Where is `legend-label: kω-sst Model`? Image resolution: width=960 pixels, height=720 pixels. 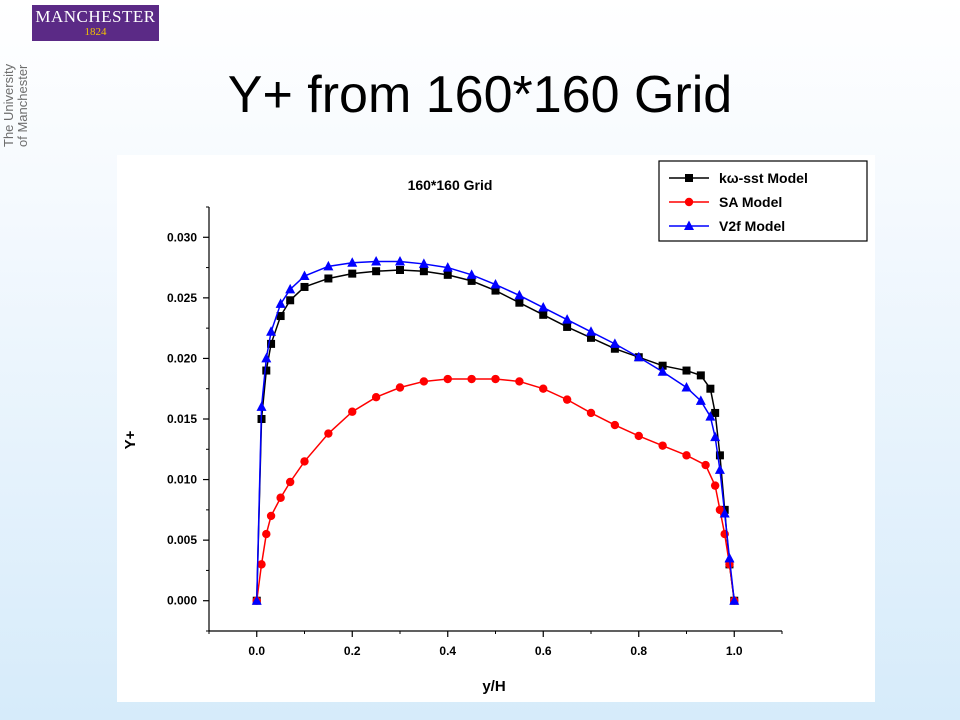 legend-label: kω-sst Model is located at coordinates (763, 178).